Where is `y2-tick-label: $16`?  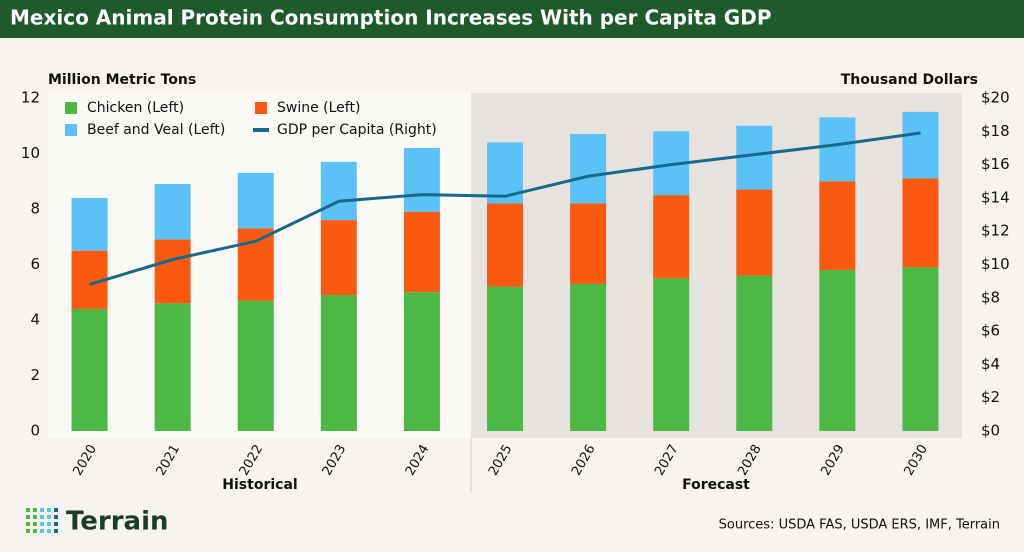 y2-tick-label: $16 is located at coordinates (995, 164).